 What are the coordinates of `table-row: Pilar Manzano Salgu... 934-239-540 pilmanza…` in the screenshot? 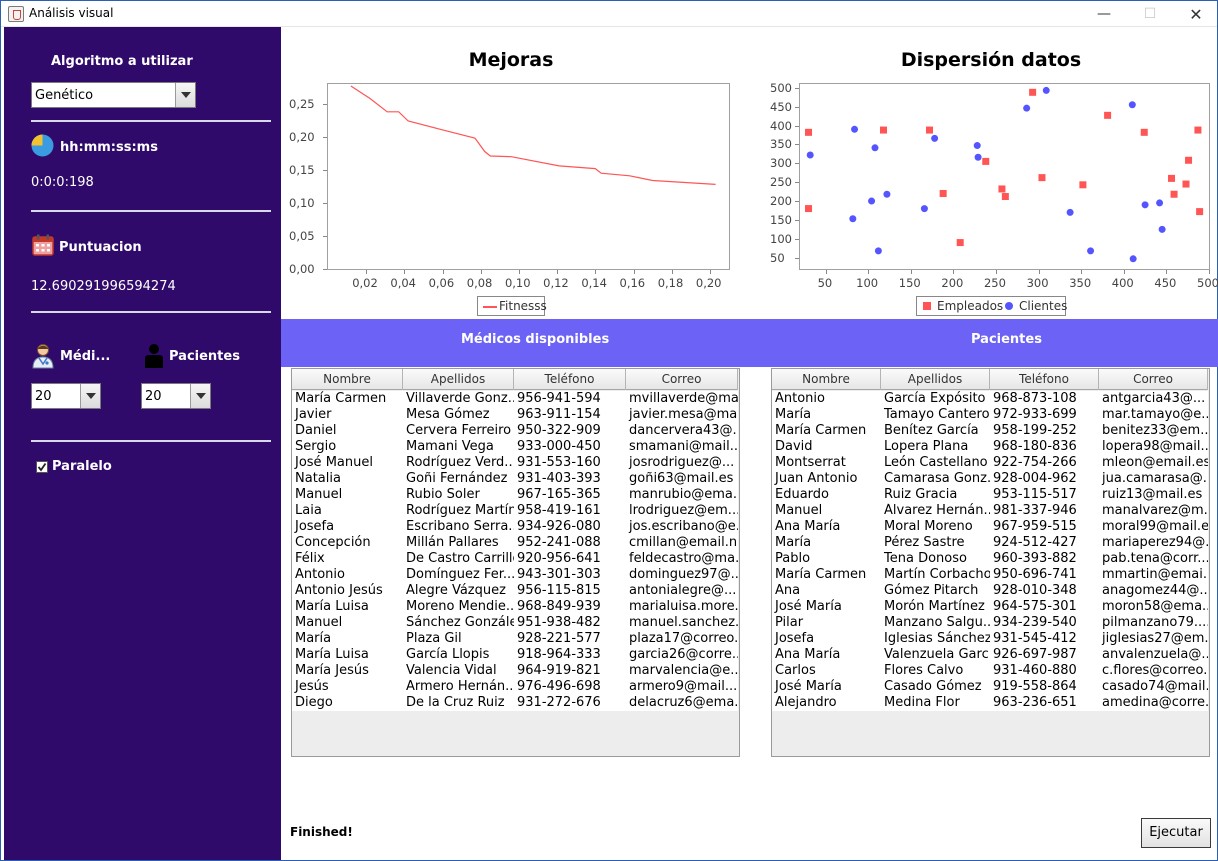 It's located at (990, 623).